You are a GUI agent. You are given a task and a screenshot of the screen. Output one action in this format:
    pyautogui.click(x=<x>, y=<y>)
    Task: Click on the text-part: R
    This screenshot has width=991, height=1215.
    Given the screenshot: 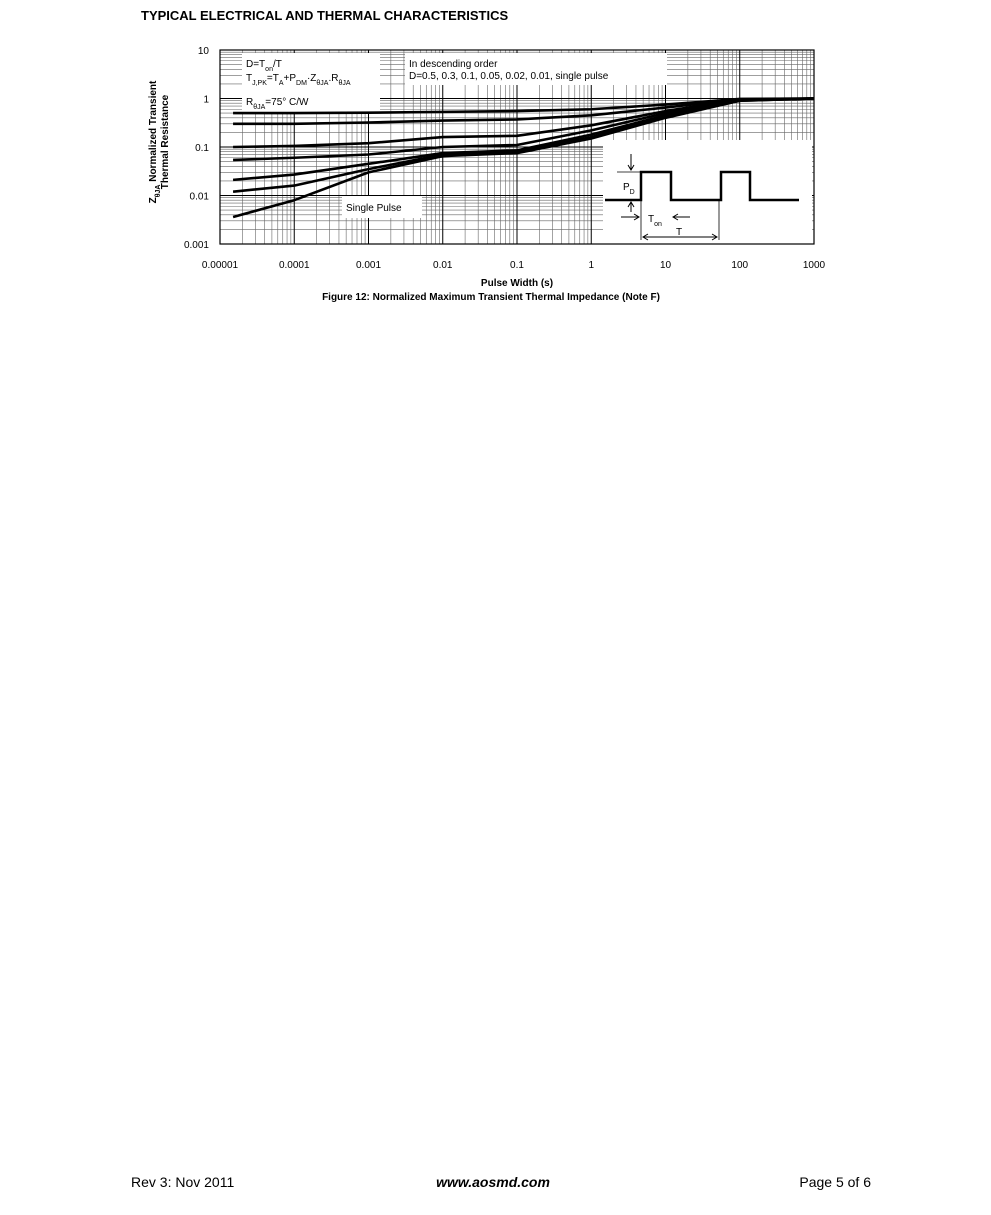 What is the action you would take?
    pyautogui.click(x=249, y=102)
    